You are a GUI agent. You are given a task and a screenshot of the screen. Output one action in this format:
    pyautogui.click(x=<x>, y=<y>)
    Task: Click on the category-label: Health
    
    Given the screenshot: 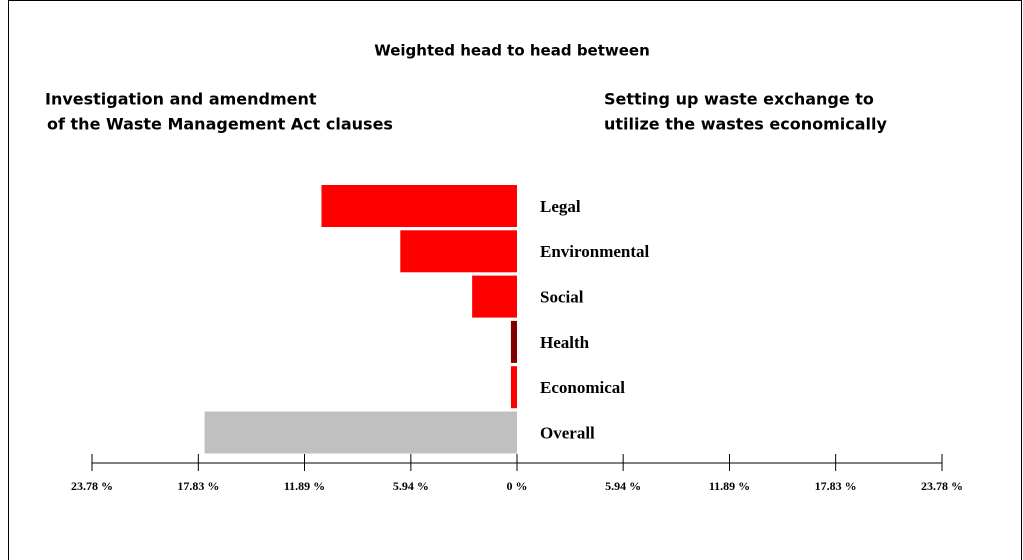 What is the action you would take?
    pyautogui.click(x=565, y=342)
    